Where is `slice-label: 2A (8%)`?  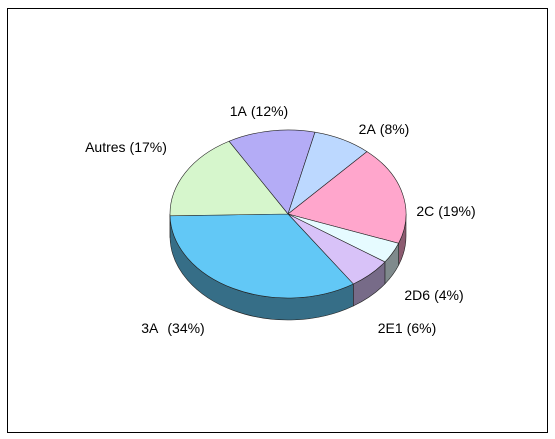 slice-label: 2A (8%) is located at coordinates (384, 129).